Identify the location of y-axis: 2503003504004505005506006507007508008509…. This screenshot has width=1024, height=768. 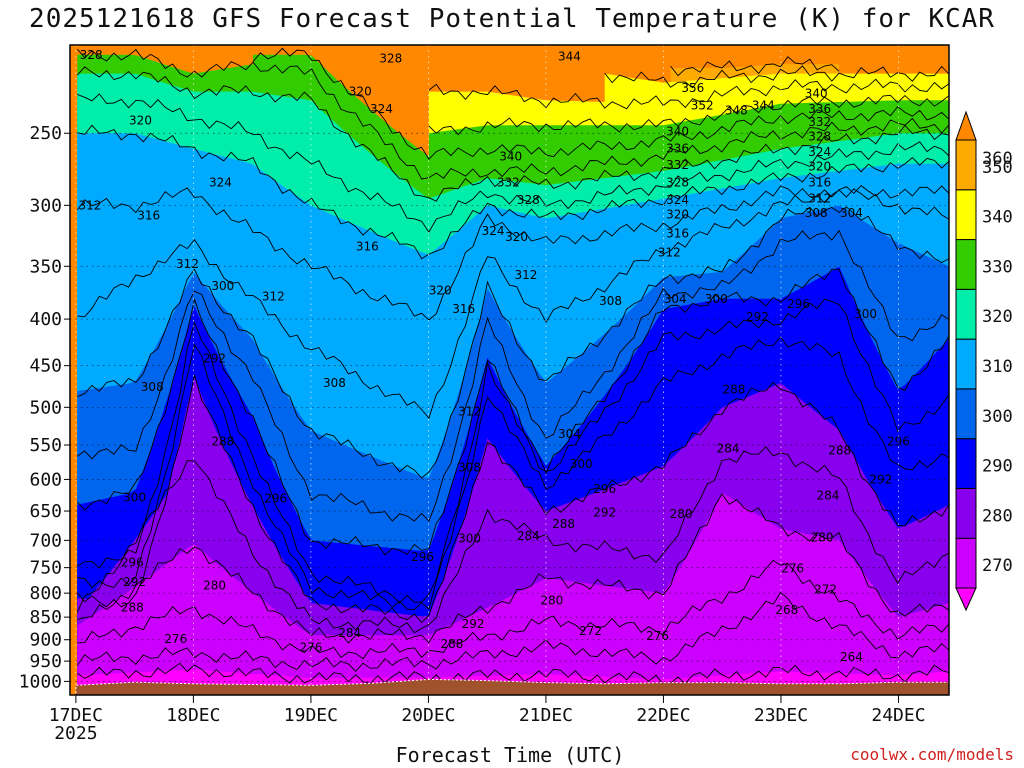
(44, 407).